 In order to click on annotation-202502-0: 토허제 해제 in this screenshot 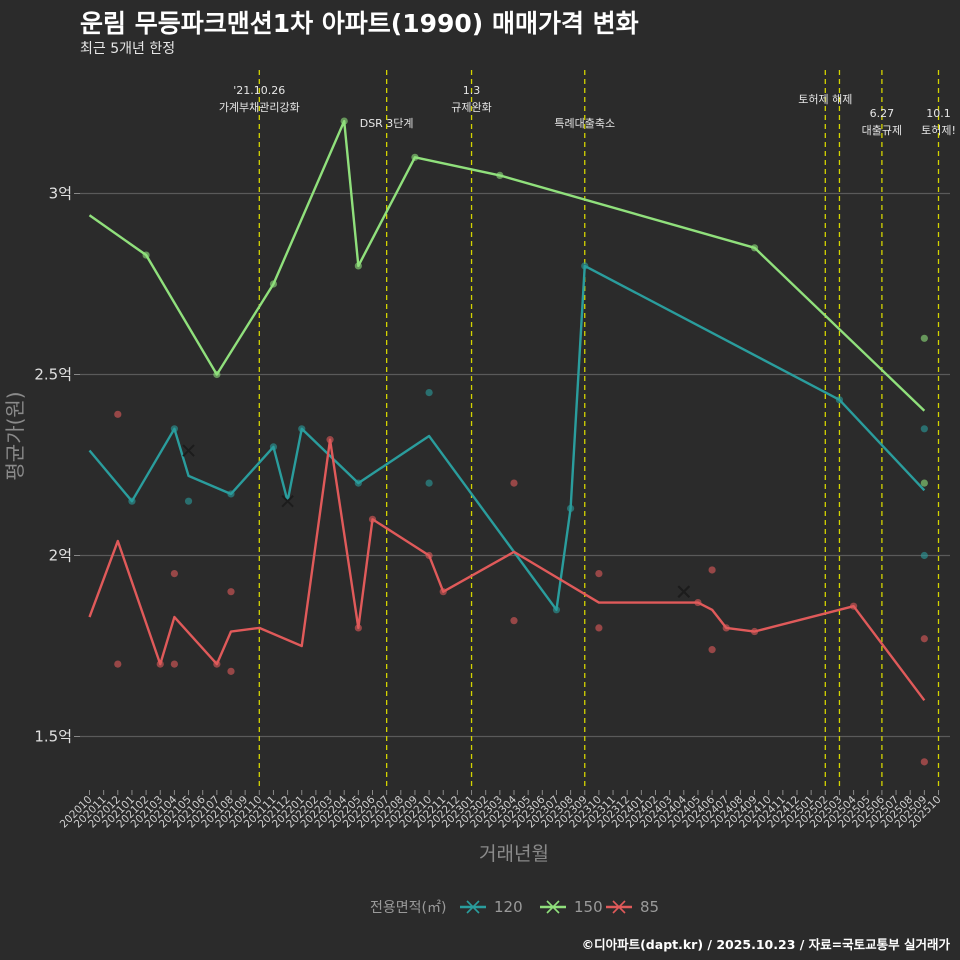, I will do `click(825, 99)`.